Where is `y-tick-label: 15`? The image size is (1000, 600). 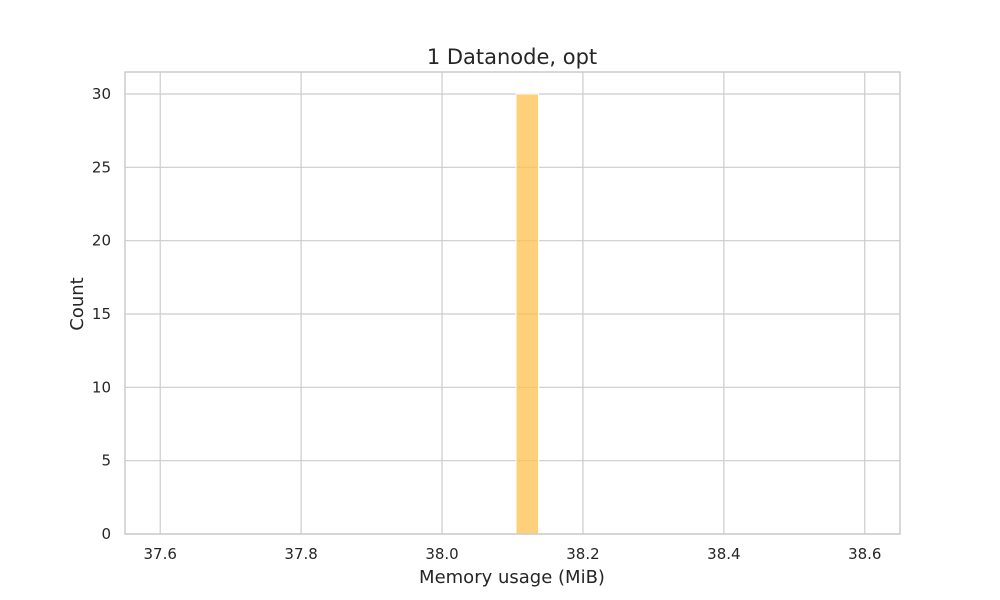
y-tick-label: 15 is located at coordinates (101, 314).